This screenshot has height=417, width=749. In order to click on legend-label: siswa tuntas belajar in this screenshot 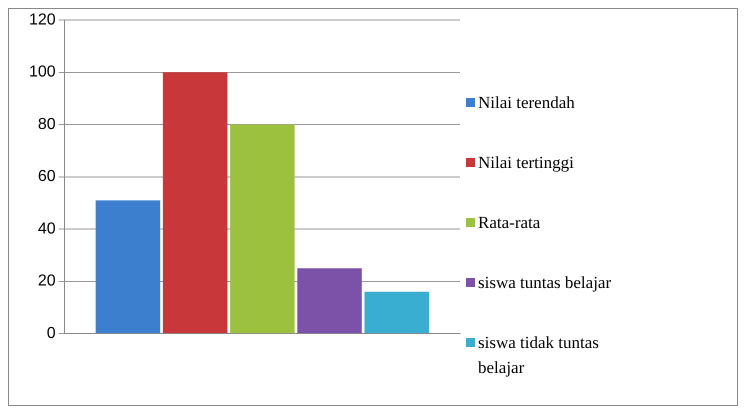, I will do `click(545, 283)`.